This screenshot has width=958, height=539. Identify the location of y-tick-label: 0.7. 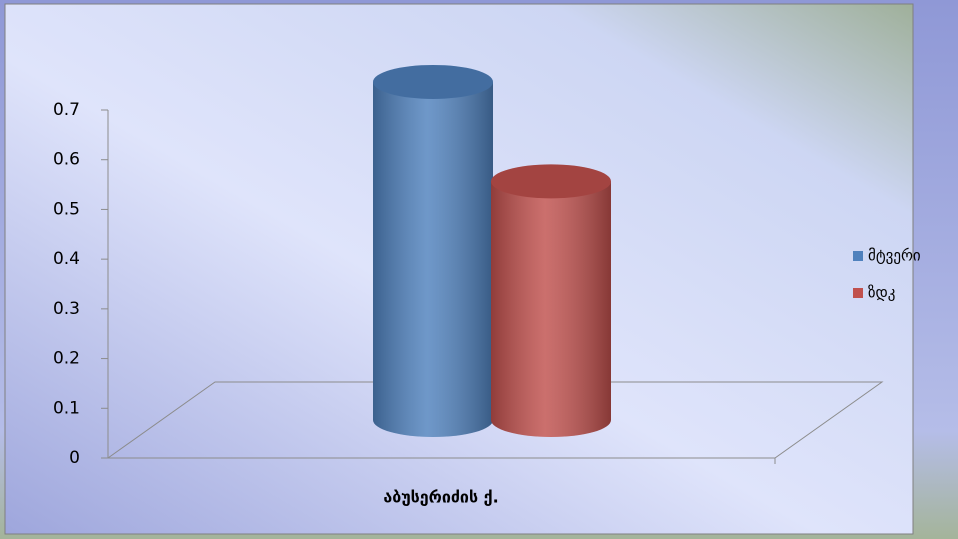
(66, 110).